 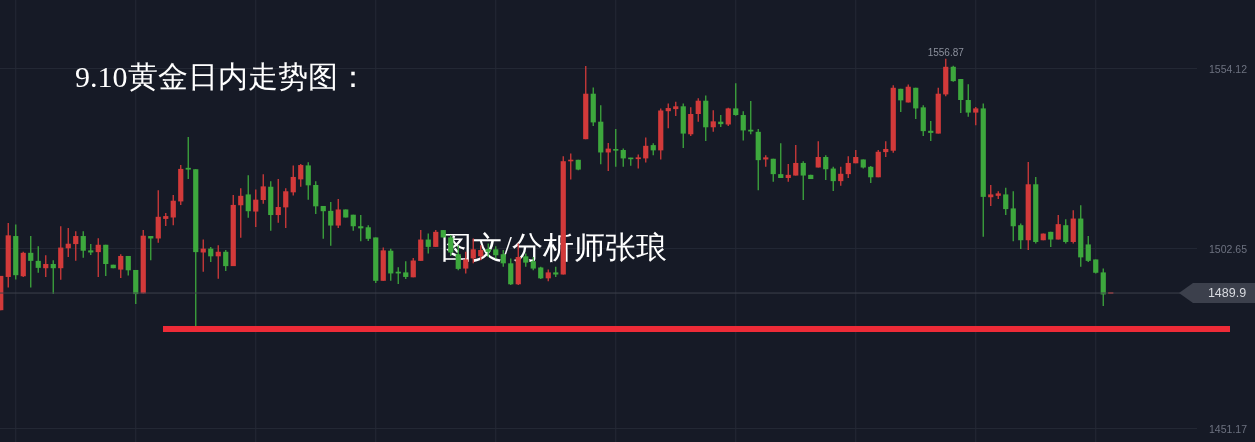 What do you see at coordinates (946, 52) in the screenshot?
I see `annotation: 1556.87` at bounding box center [946, 52].